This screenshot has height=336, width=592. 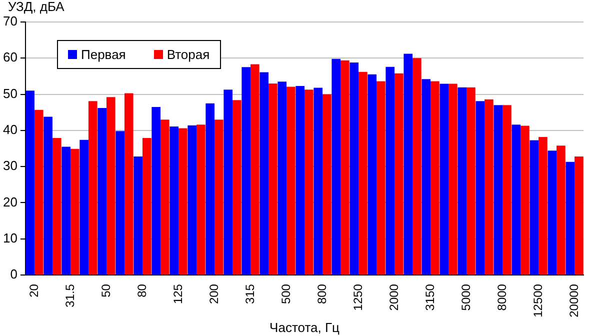 What do you see at coordinates (36, 7) in the screenshot?
I see `y-axis-title: УЗД, дБА` at bounding box center [36, 7].